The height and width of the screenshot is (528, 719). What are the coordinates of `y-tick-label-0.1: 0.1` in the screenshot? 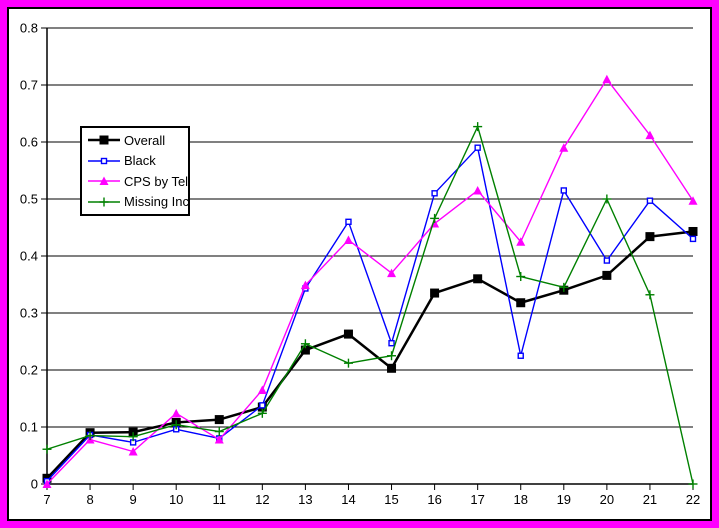 It's located at (29, 427).